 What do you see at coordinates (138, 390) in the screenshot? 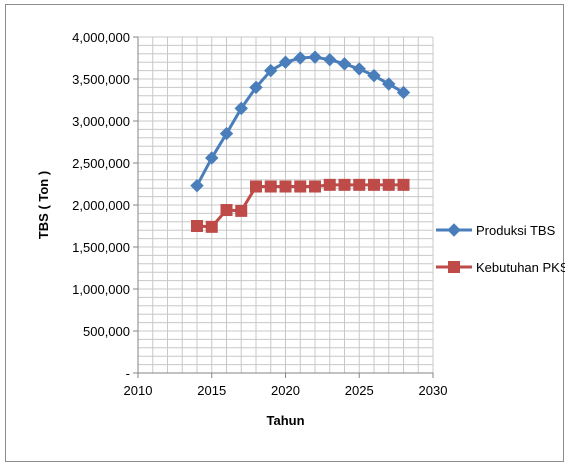
I see `x-tick-label: 2010` at bounding box center [138, 390].